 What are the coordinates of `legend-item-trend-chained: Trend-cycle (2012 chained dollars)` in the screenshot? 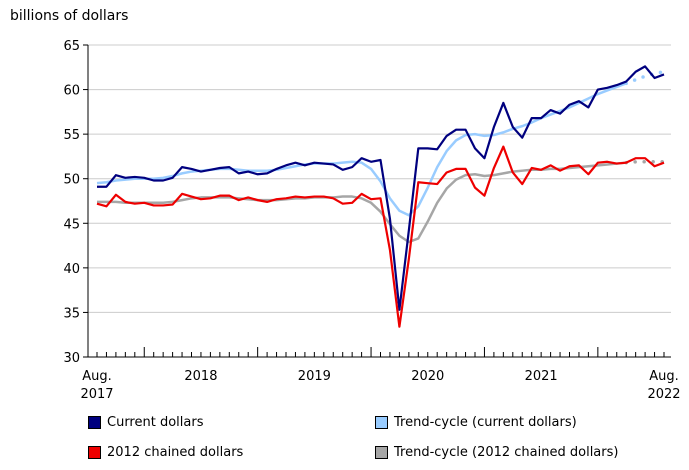 It's located at (496, 452).